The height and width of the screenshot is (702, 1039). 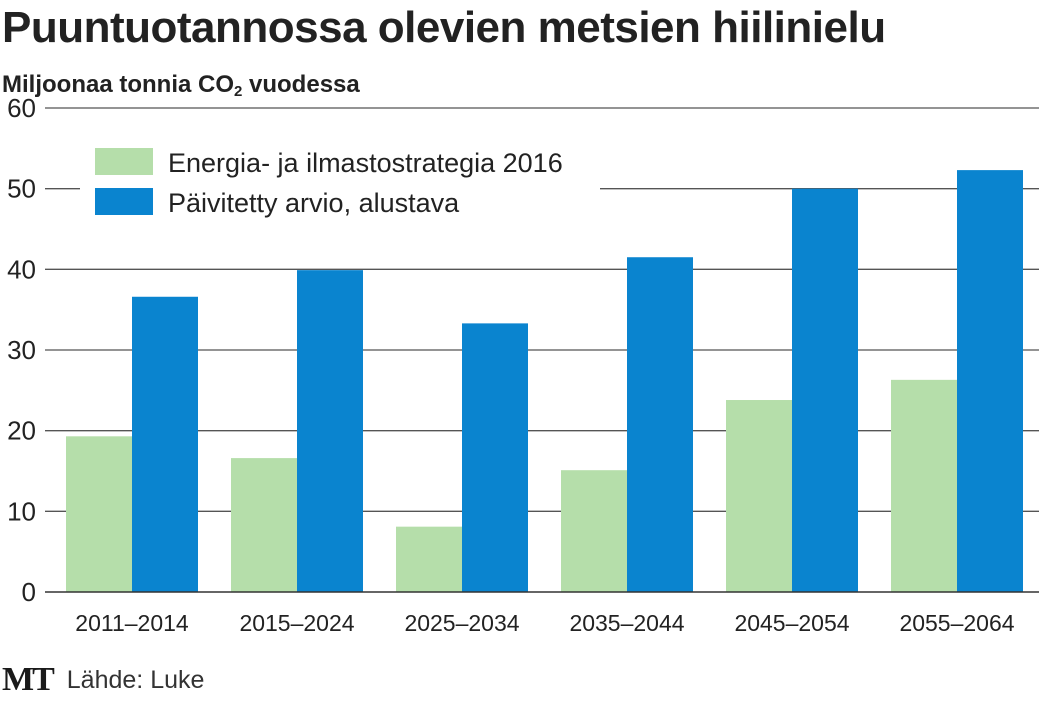 What do you see at coordinates (956, 623) in the screenshot?
I see `x-tick-label: 2055–2064` at bounding box center [956, 623].